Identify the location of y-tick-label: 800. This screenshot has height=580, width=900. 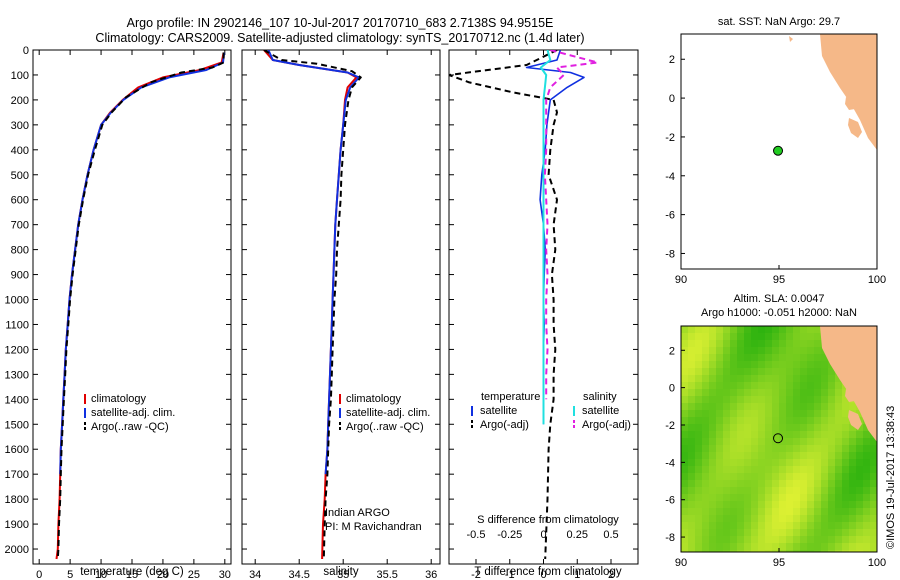
(20, 251).